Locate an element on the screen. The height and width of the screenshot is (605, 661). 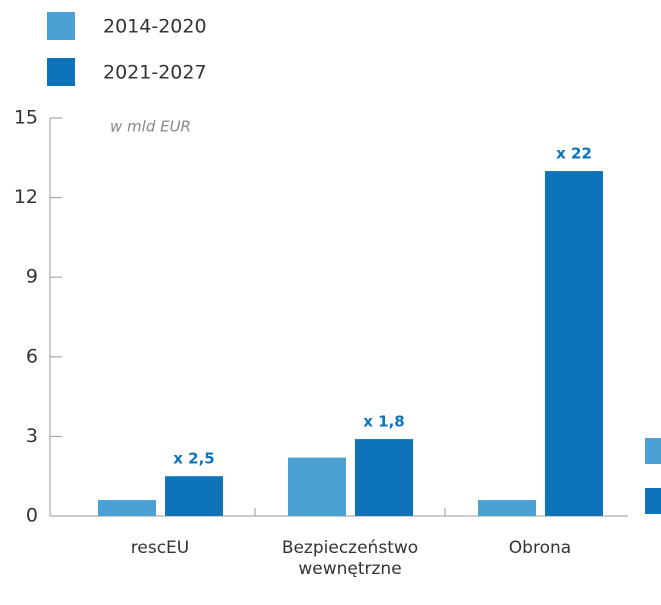
y-tick-label: 3 is located at coordinates (32, 436).